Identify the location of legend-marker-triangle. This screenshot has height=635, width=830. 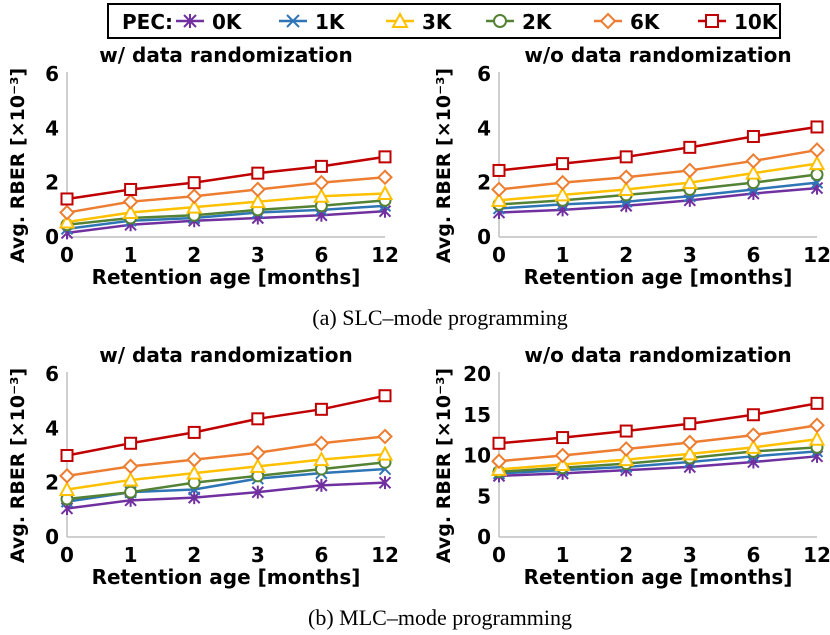
(400, 19).